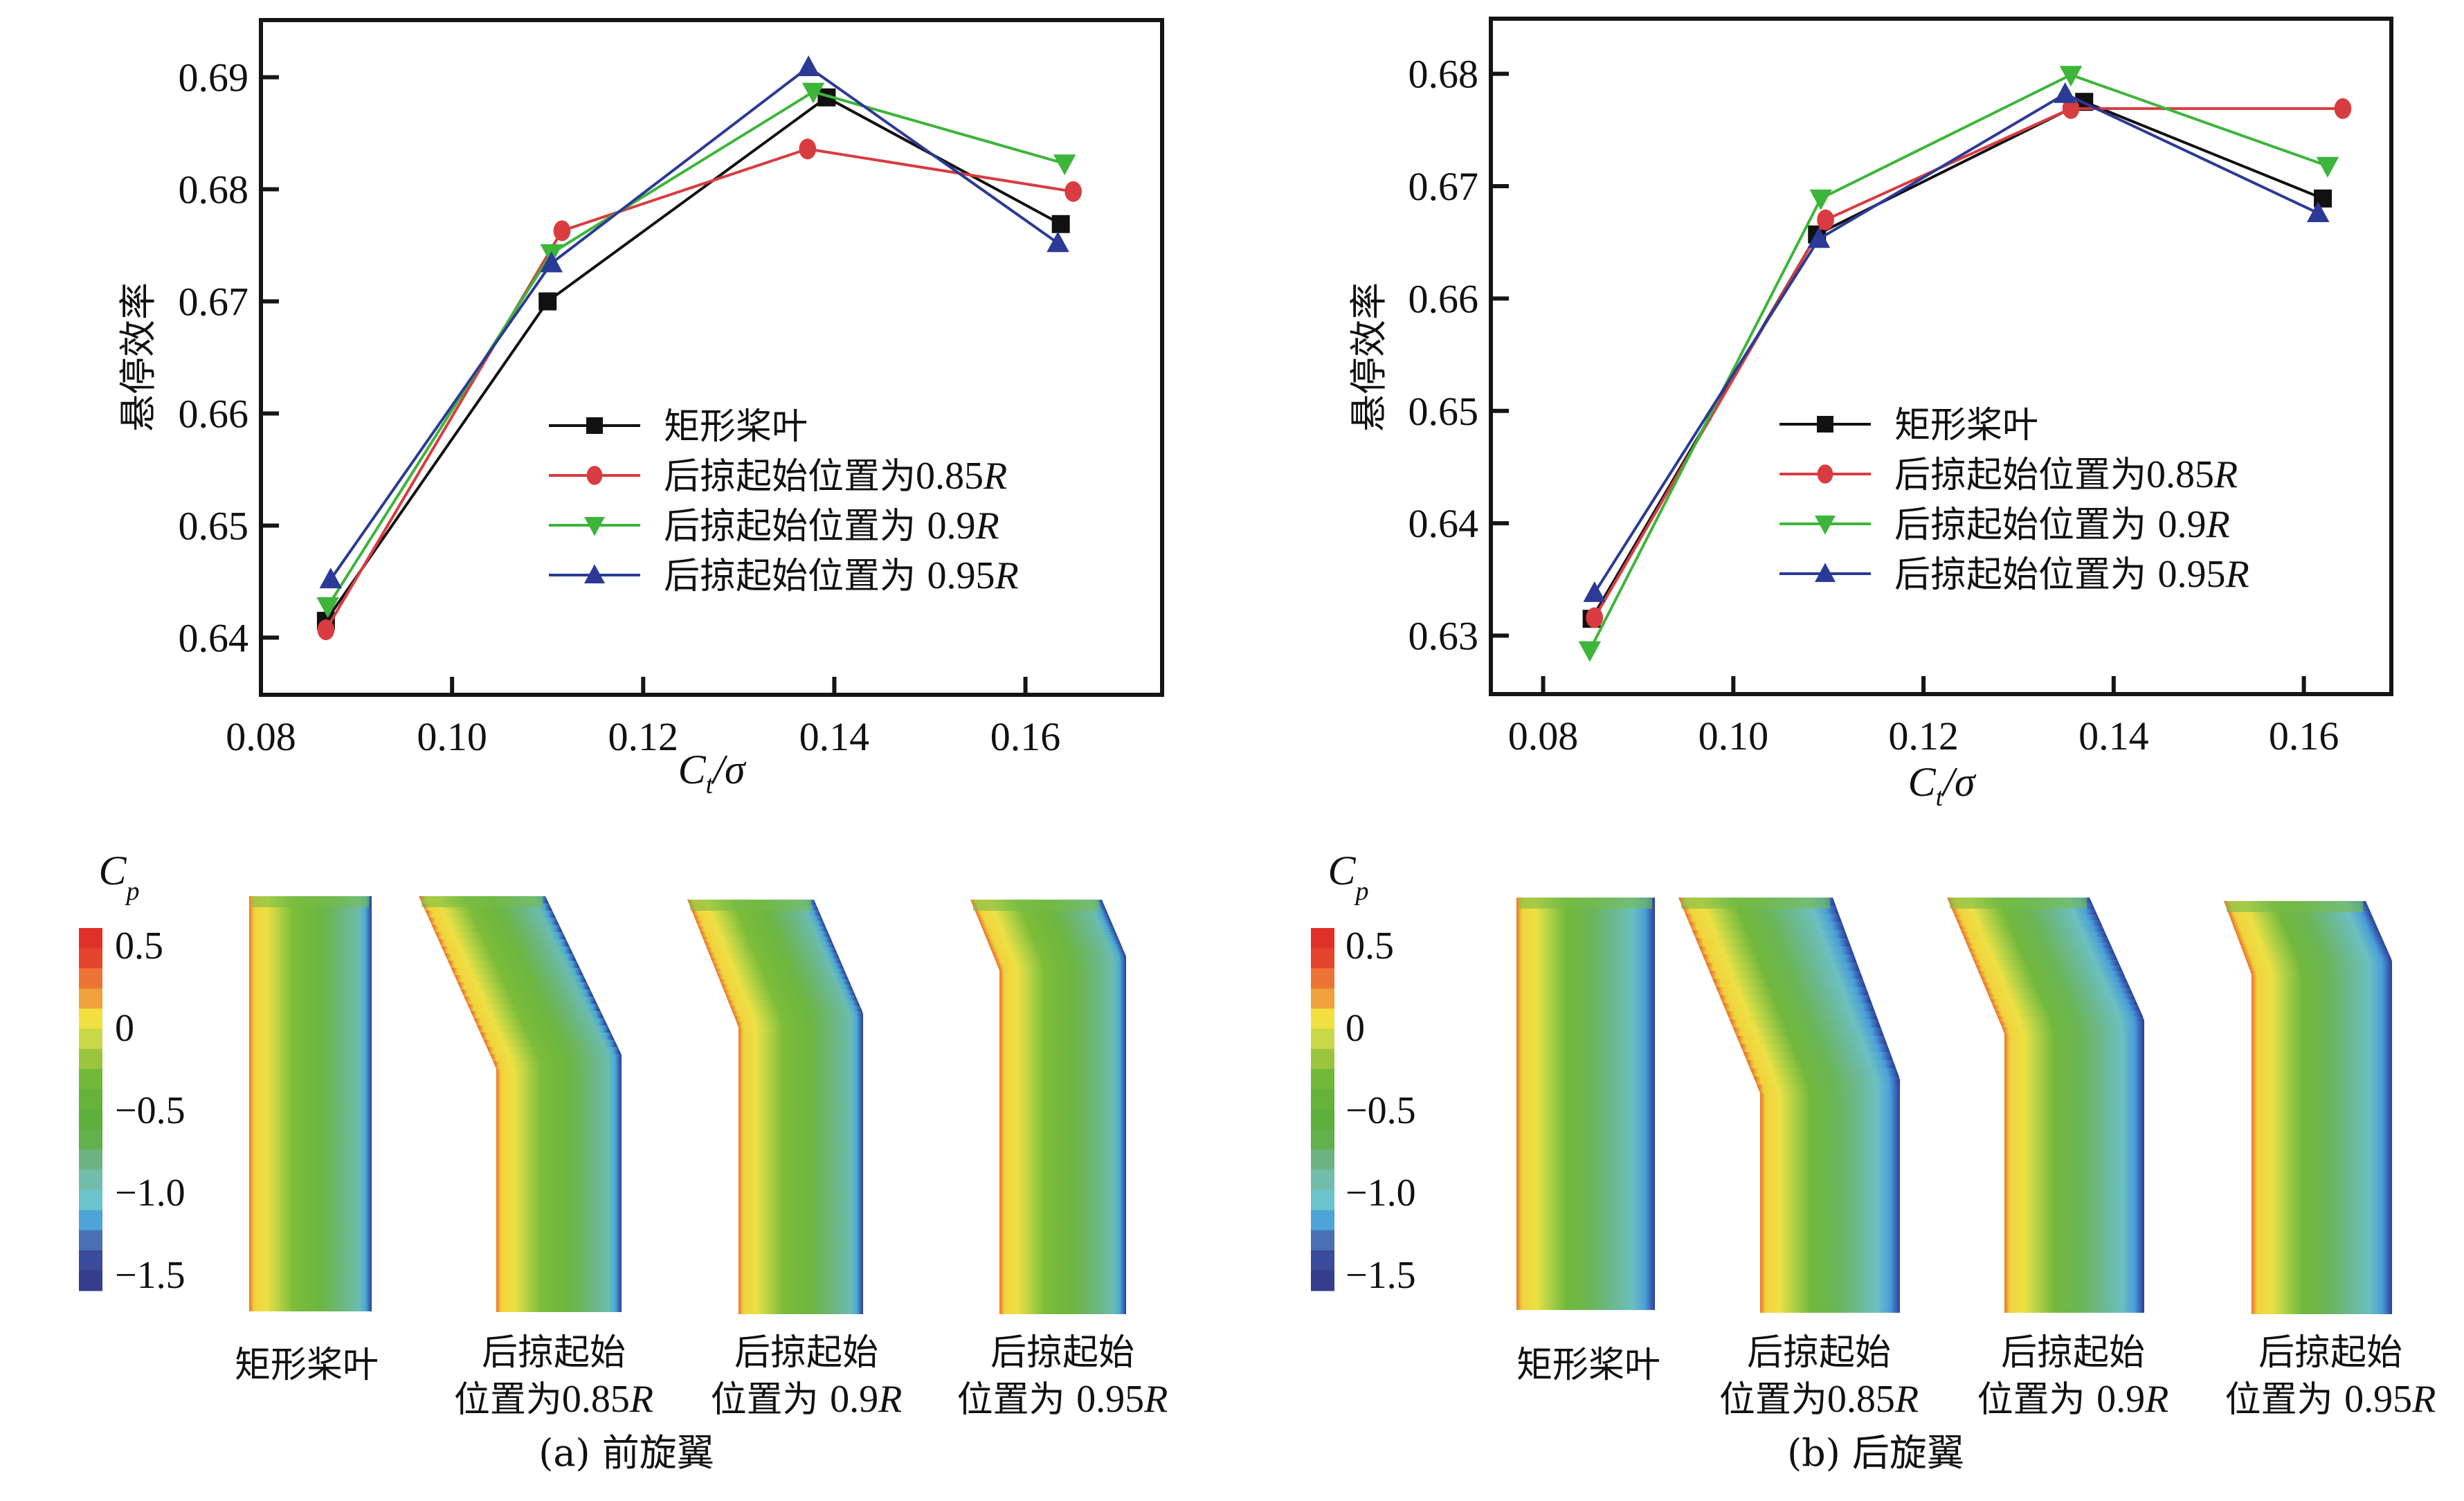 This screenshot has height=1501, width=2464. I want to click on blade-label-line2: 位置为 0.95R, so click(1062, 1399).